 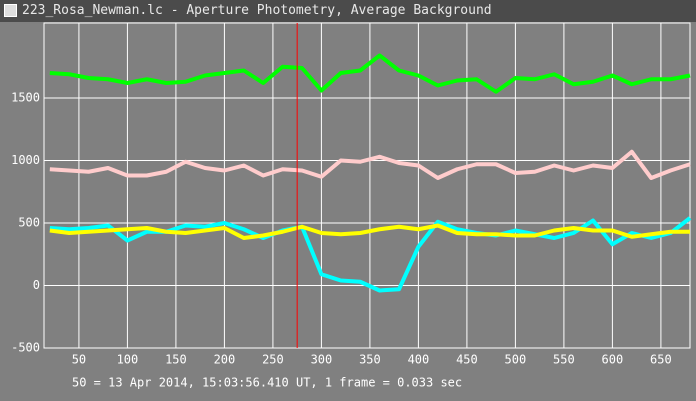 What do you see at coordinates (661, 360) in the screenshot?
I see `x-tick-label: 650` at bounding box center [661, 360].